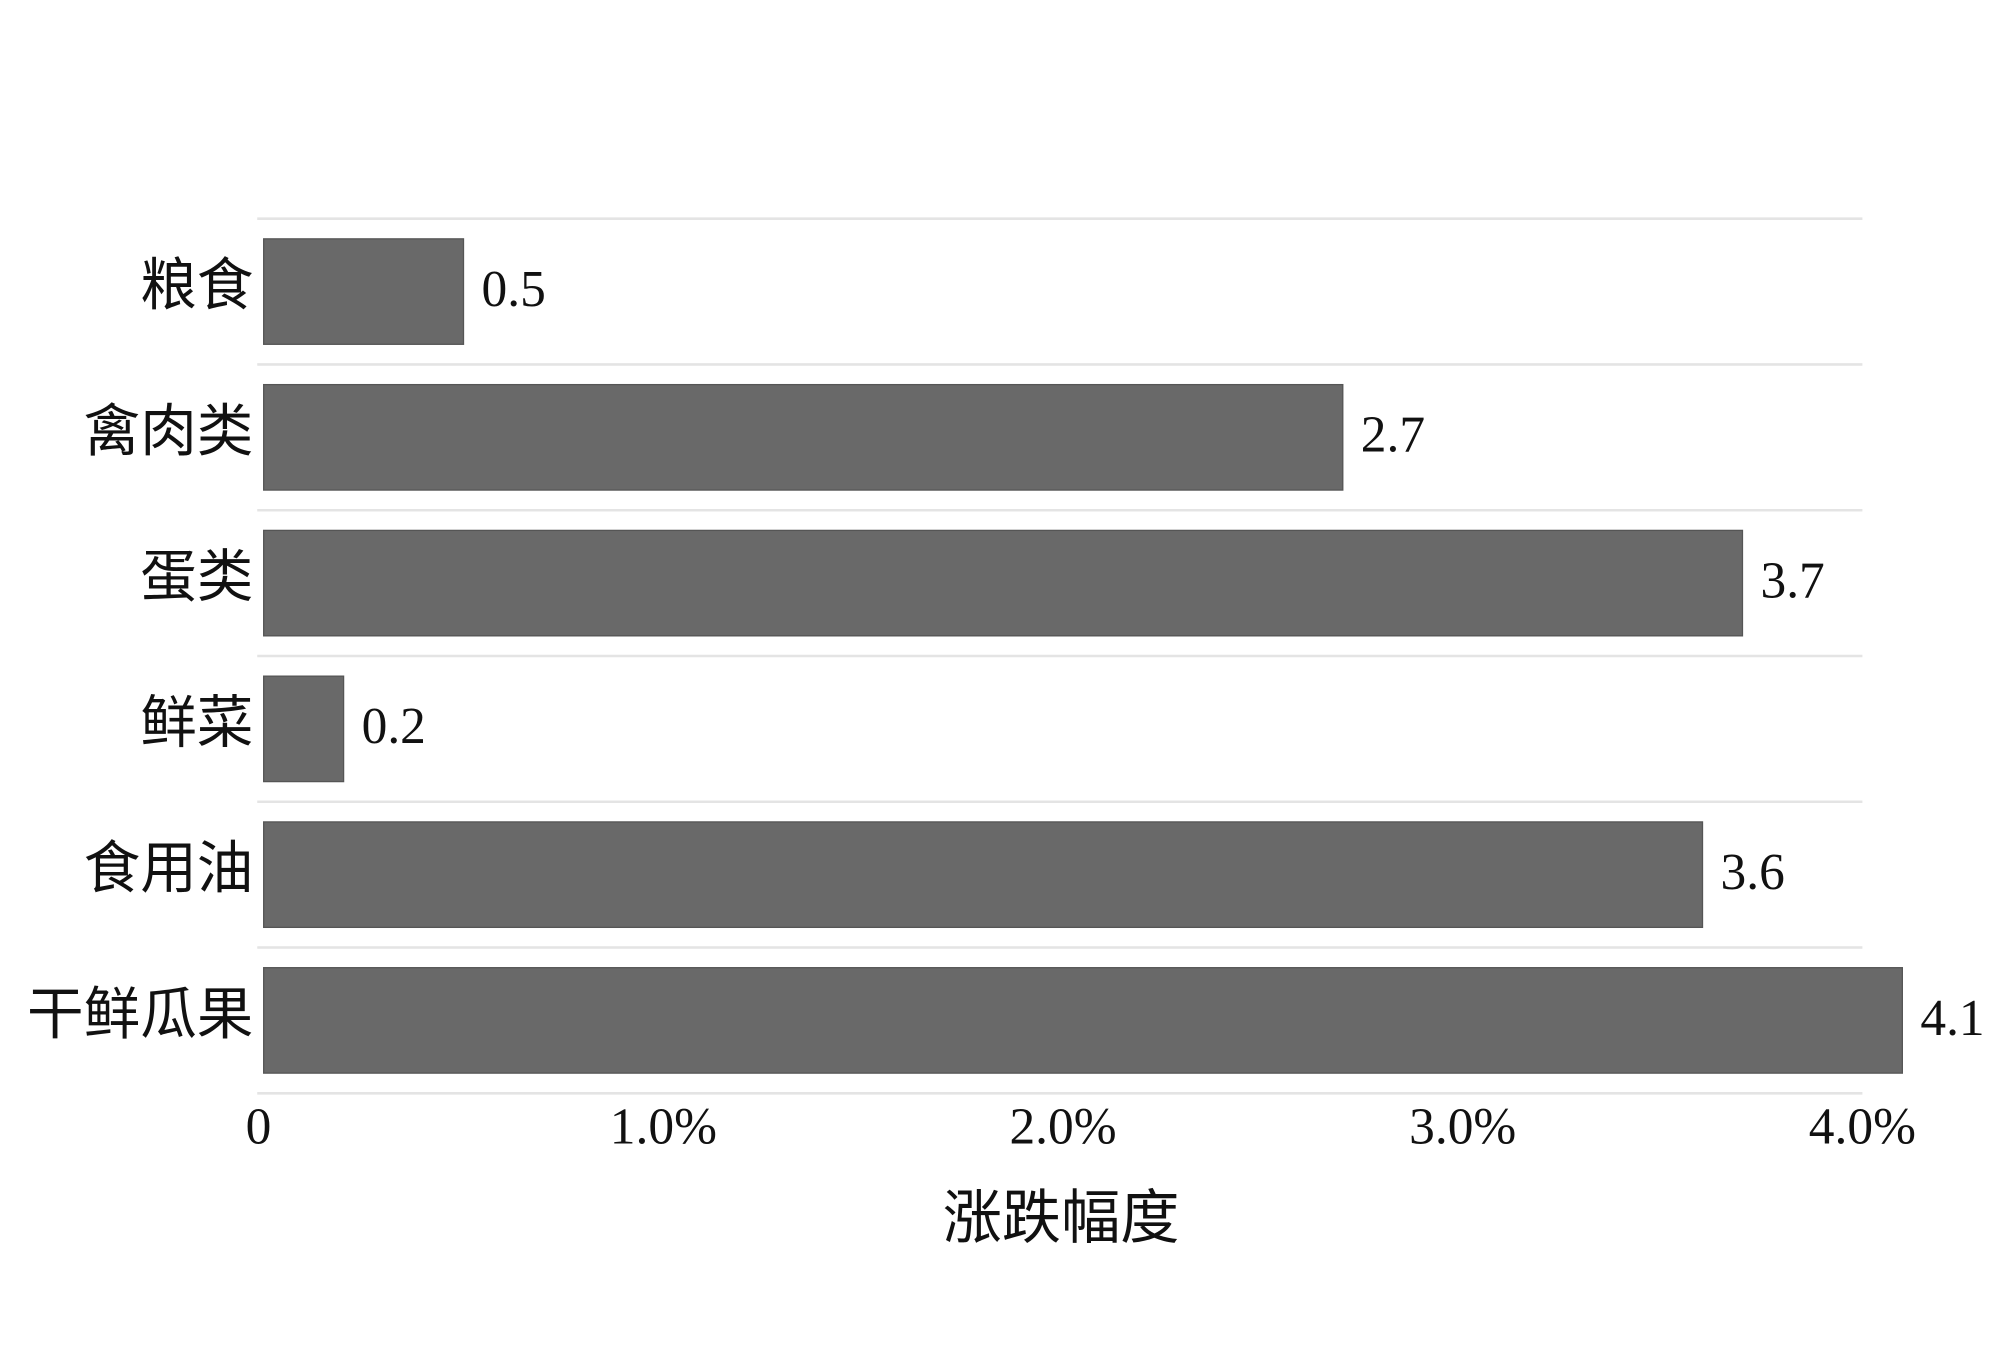  What do you see at coordinates (259, 1127) in the screenshot?
I see `x-tick-label: 0` at bounding box center [259, 1127].